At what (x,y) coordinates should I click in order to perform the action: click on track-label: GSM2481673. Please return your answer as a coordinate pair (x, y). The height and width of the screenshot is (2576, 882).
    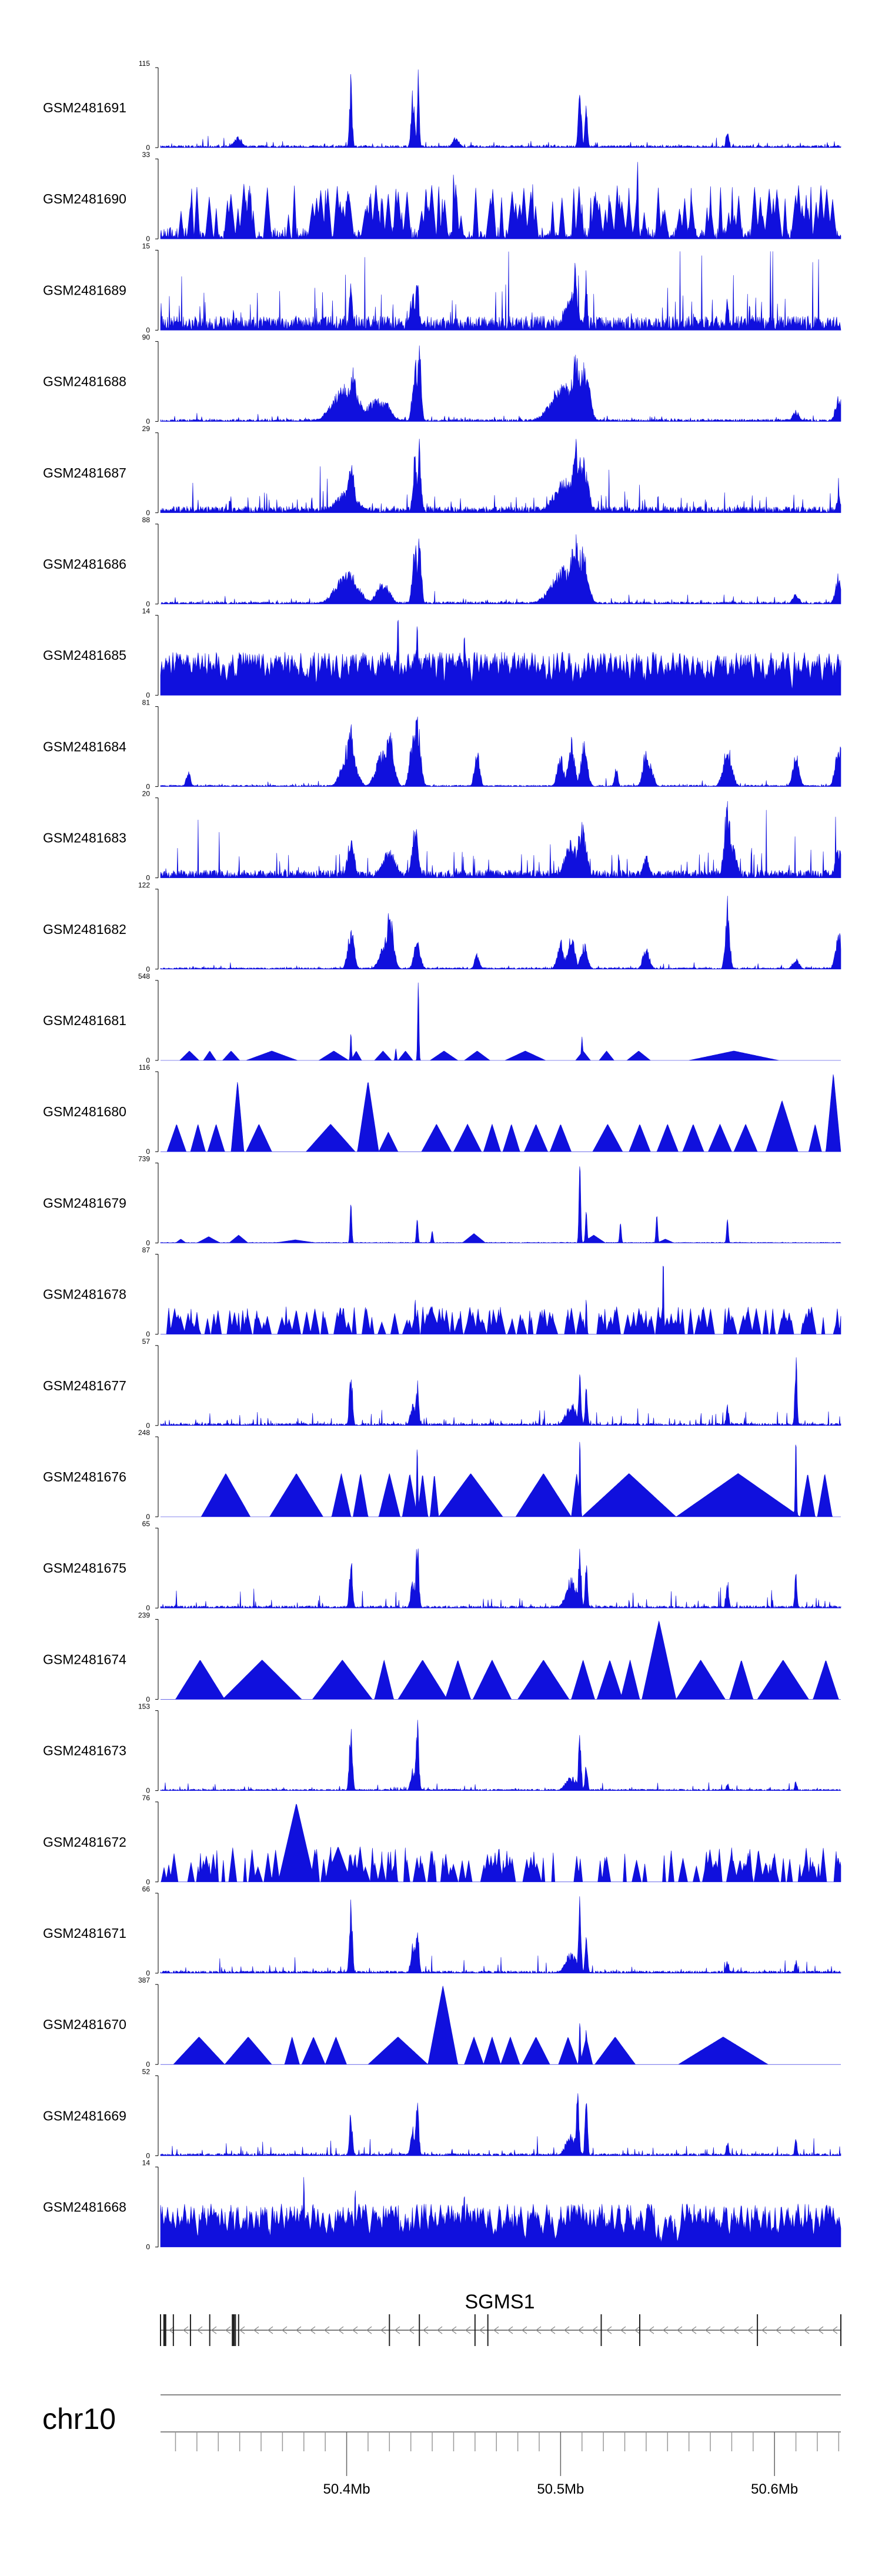
    Looking at the image, I should click on (84, 1751).